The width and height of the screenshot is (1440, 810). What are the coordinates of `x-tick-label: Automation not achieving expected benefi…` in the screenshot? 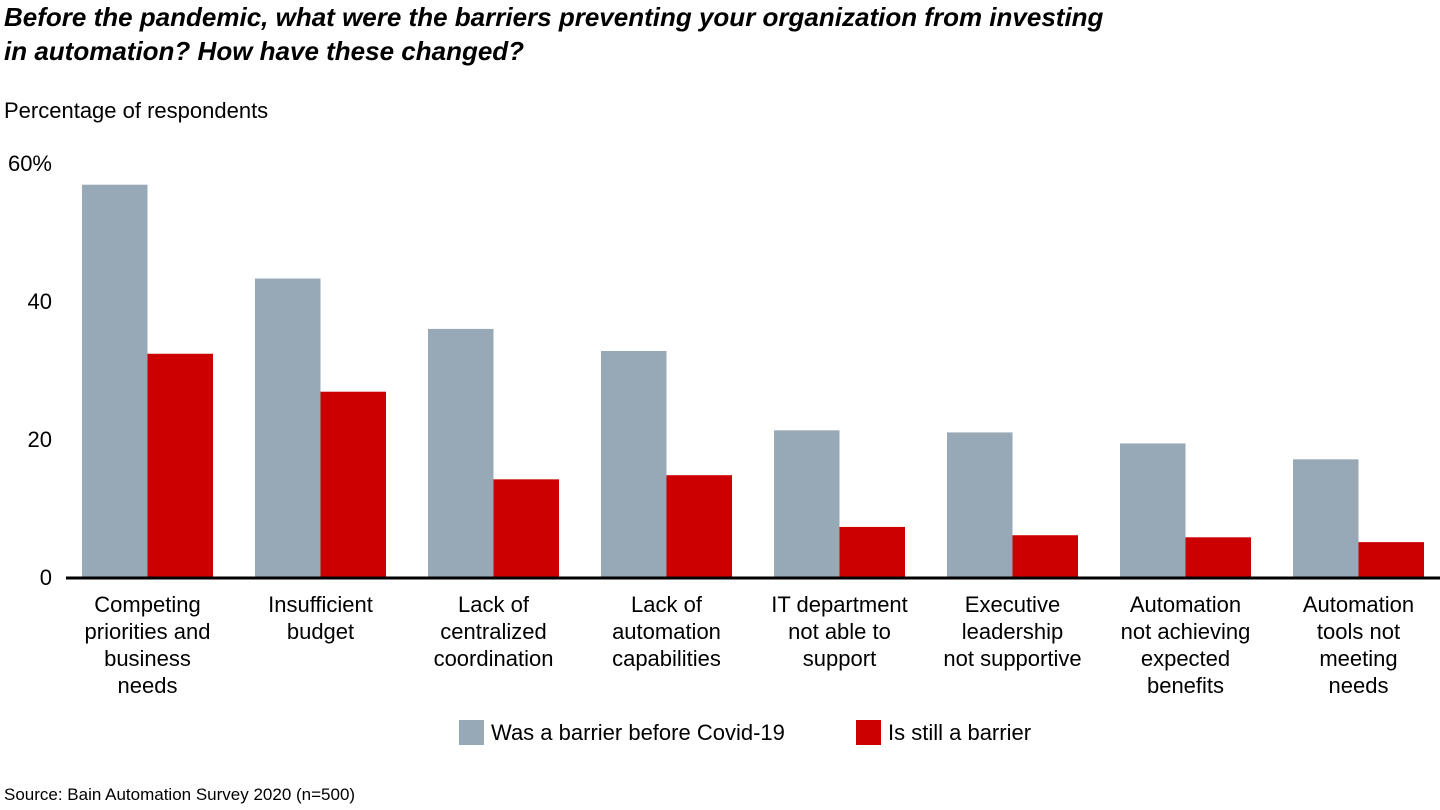 It's located at (1185, 645).